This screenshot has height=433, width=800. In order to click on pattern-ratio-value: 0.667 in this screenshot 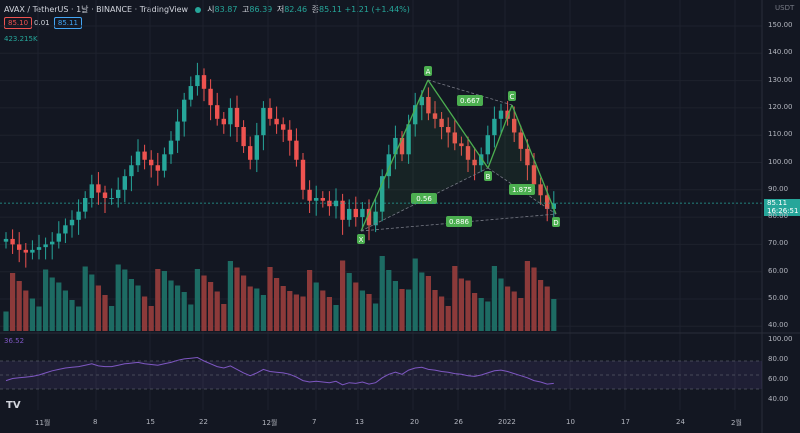, I will do `click(470, 101)`.